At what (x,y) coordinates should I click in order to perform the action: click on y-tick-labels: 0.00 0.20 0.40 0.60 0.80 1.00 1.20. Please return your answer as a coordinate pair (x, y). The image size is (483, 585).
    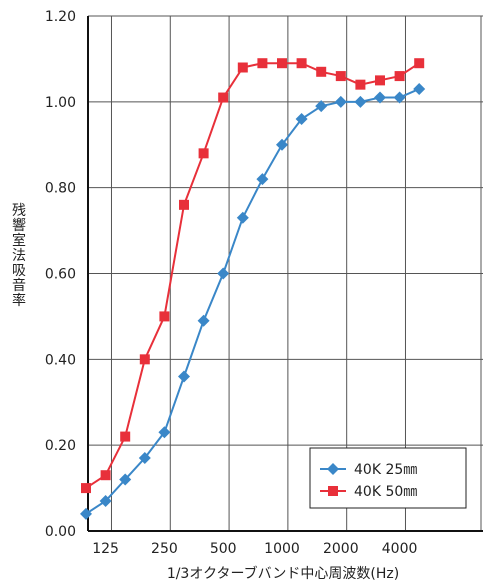
    Looking at the image, I should click on (60, 274).